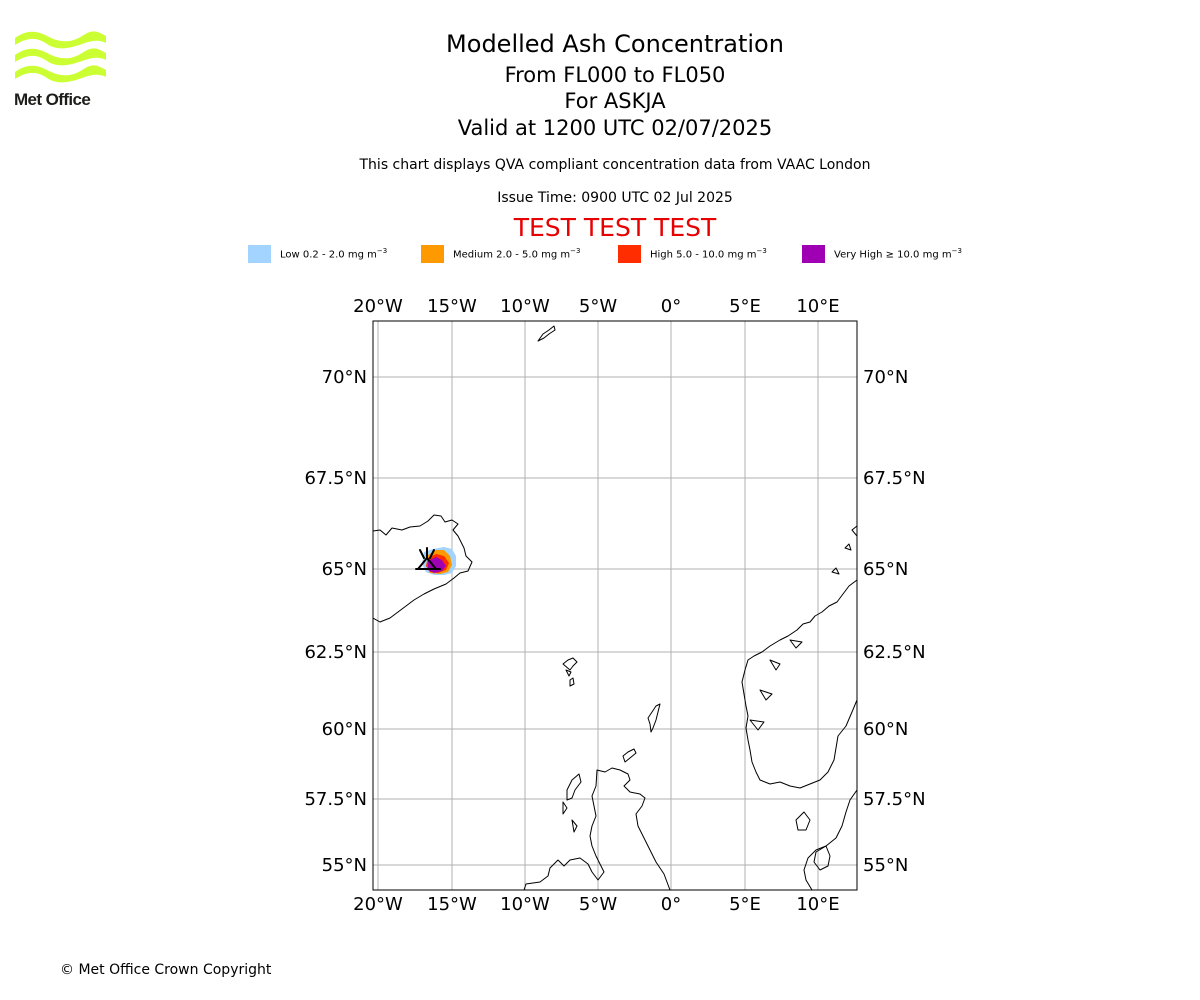 The image size is (1200, 1000). What do you see at coordinates (452, 904) in the screenshot?
I see `lon-tick-bottom: 15°W` at bounding box center [452, 904].